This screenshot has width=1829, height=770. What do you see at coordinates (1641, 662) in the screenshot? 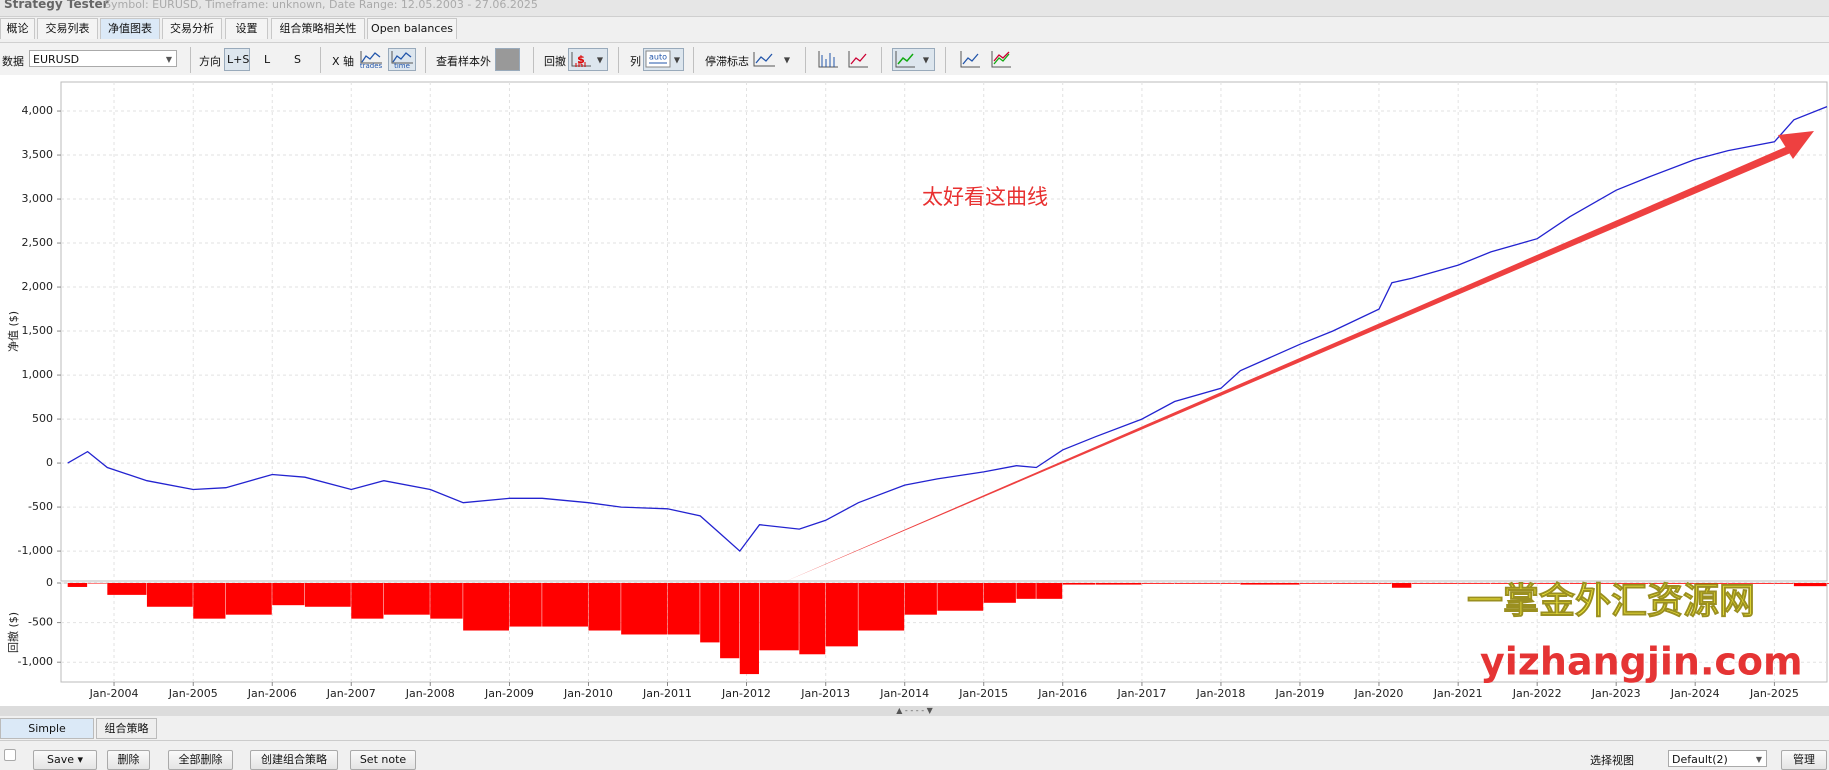
I see `watermark: yizhangjin.com` at bounding box center [1641, 662].